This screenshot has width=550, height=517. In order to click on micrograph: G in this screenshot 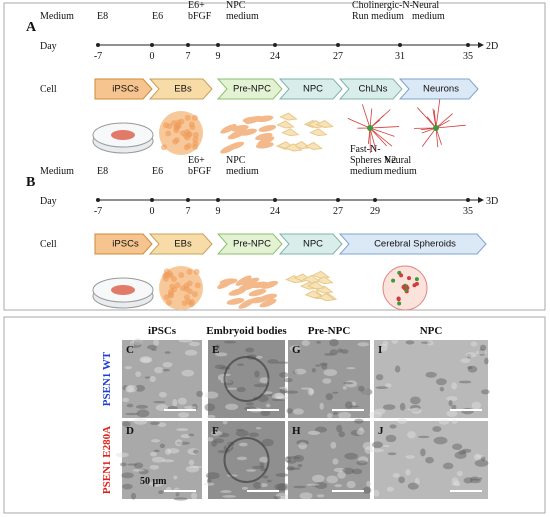, I will do `click(328, 378)`.